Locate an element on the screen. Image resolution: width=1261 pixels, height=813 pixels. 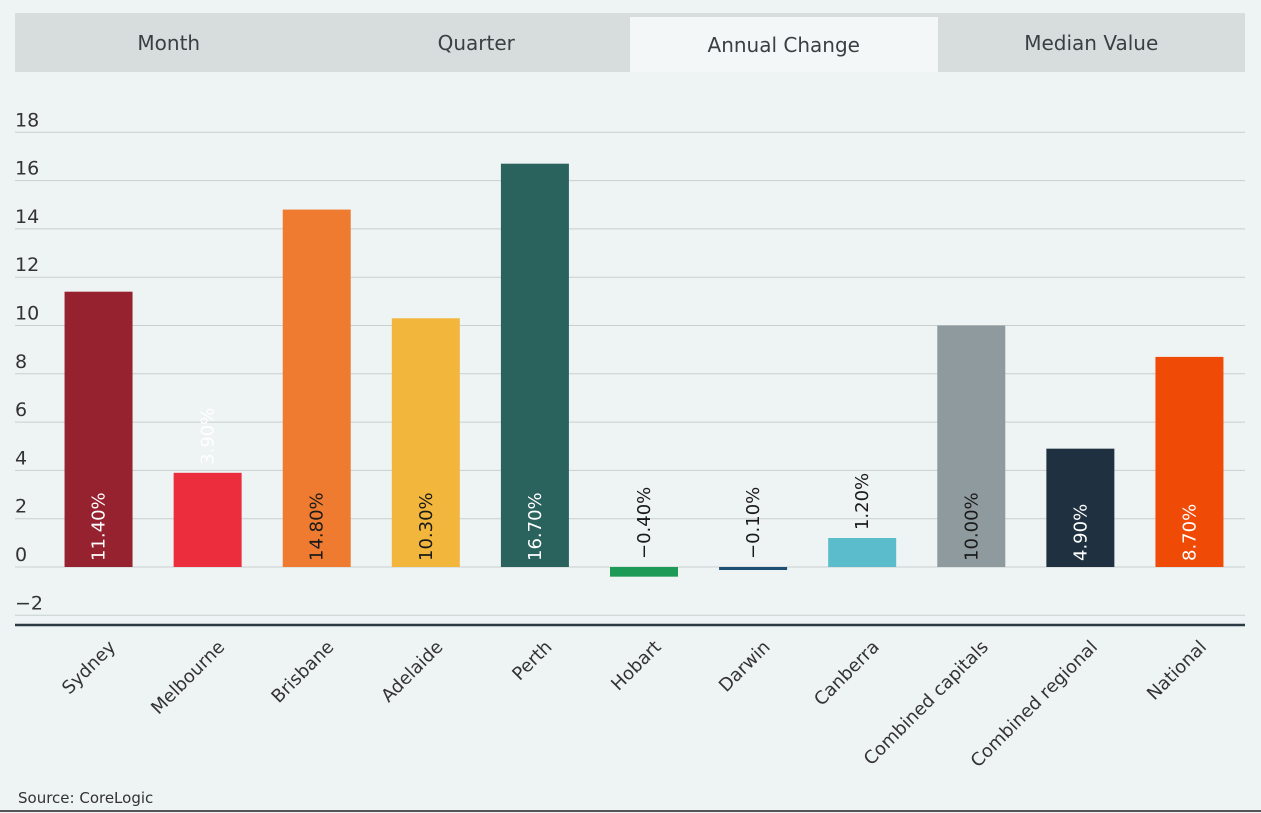
x-tick-label: National is located at coordinates (1177, 671).